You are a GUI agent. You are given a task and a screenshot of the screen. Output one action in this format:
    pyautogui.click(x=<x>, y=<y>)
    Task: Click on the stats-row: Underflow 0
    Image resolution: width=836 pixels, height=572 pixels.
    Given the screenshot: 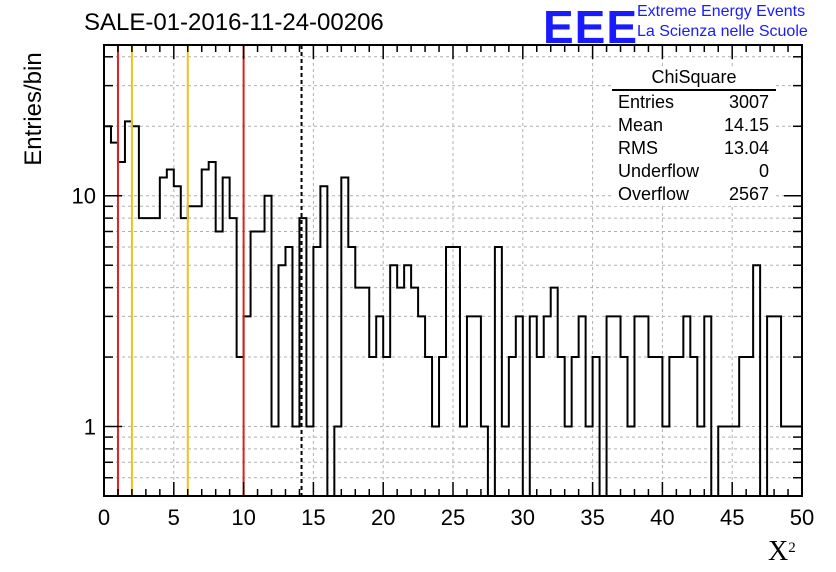 What is the action you would take?
    pyautogui.click(x=694, y=171)
    